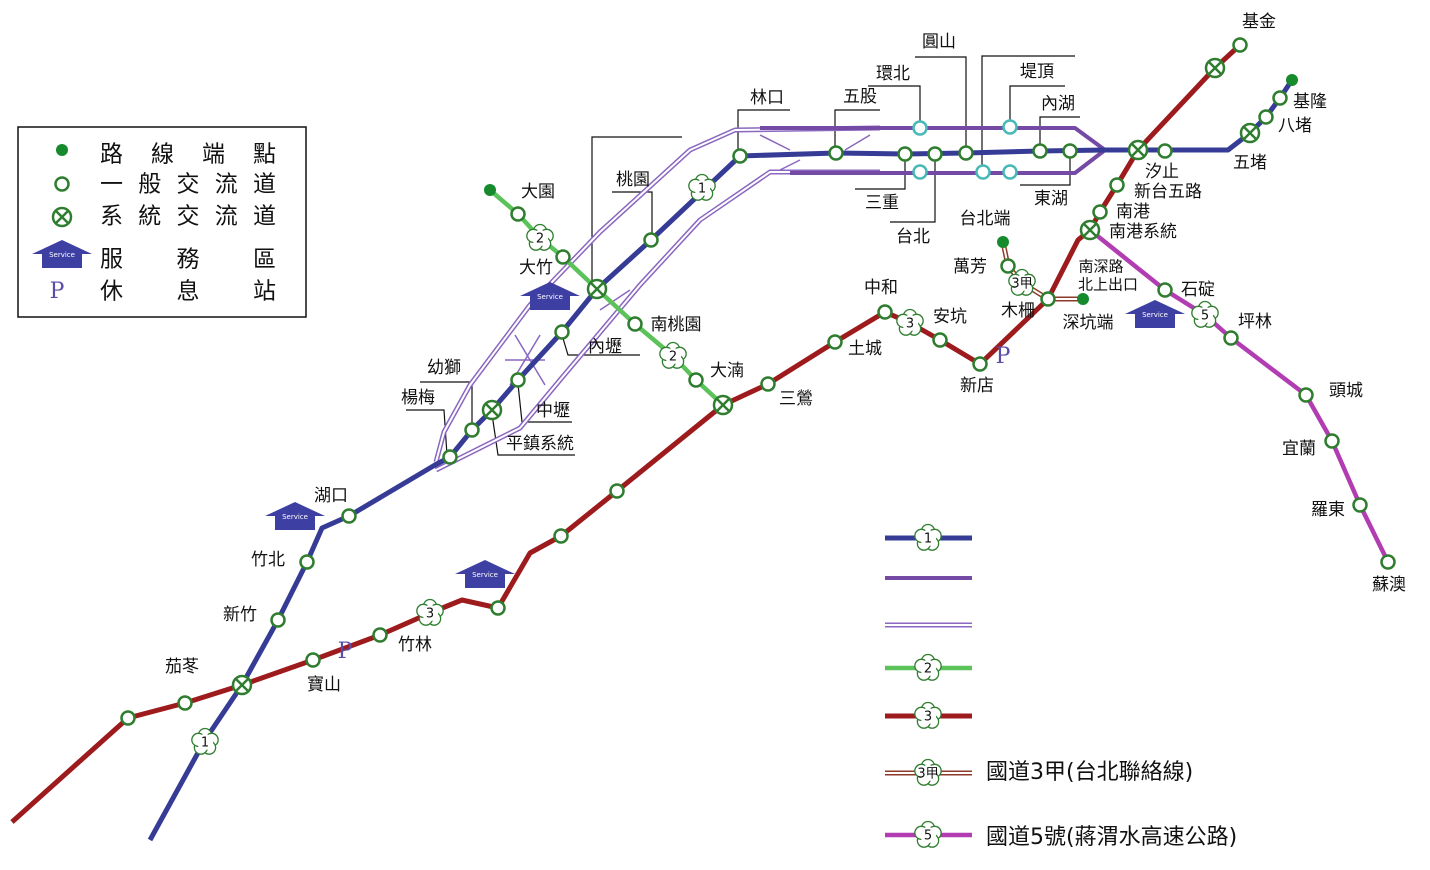 The width and height of the screenshot is (1430, 870). Describe the element at coordinates (605, 347) in the screenshot. I see `station-label: 內壢` at that location.